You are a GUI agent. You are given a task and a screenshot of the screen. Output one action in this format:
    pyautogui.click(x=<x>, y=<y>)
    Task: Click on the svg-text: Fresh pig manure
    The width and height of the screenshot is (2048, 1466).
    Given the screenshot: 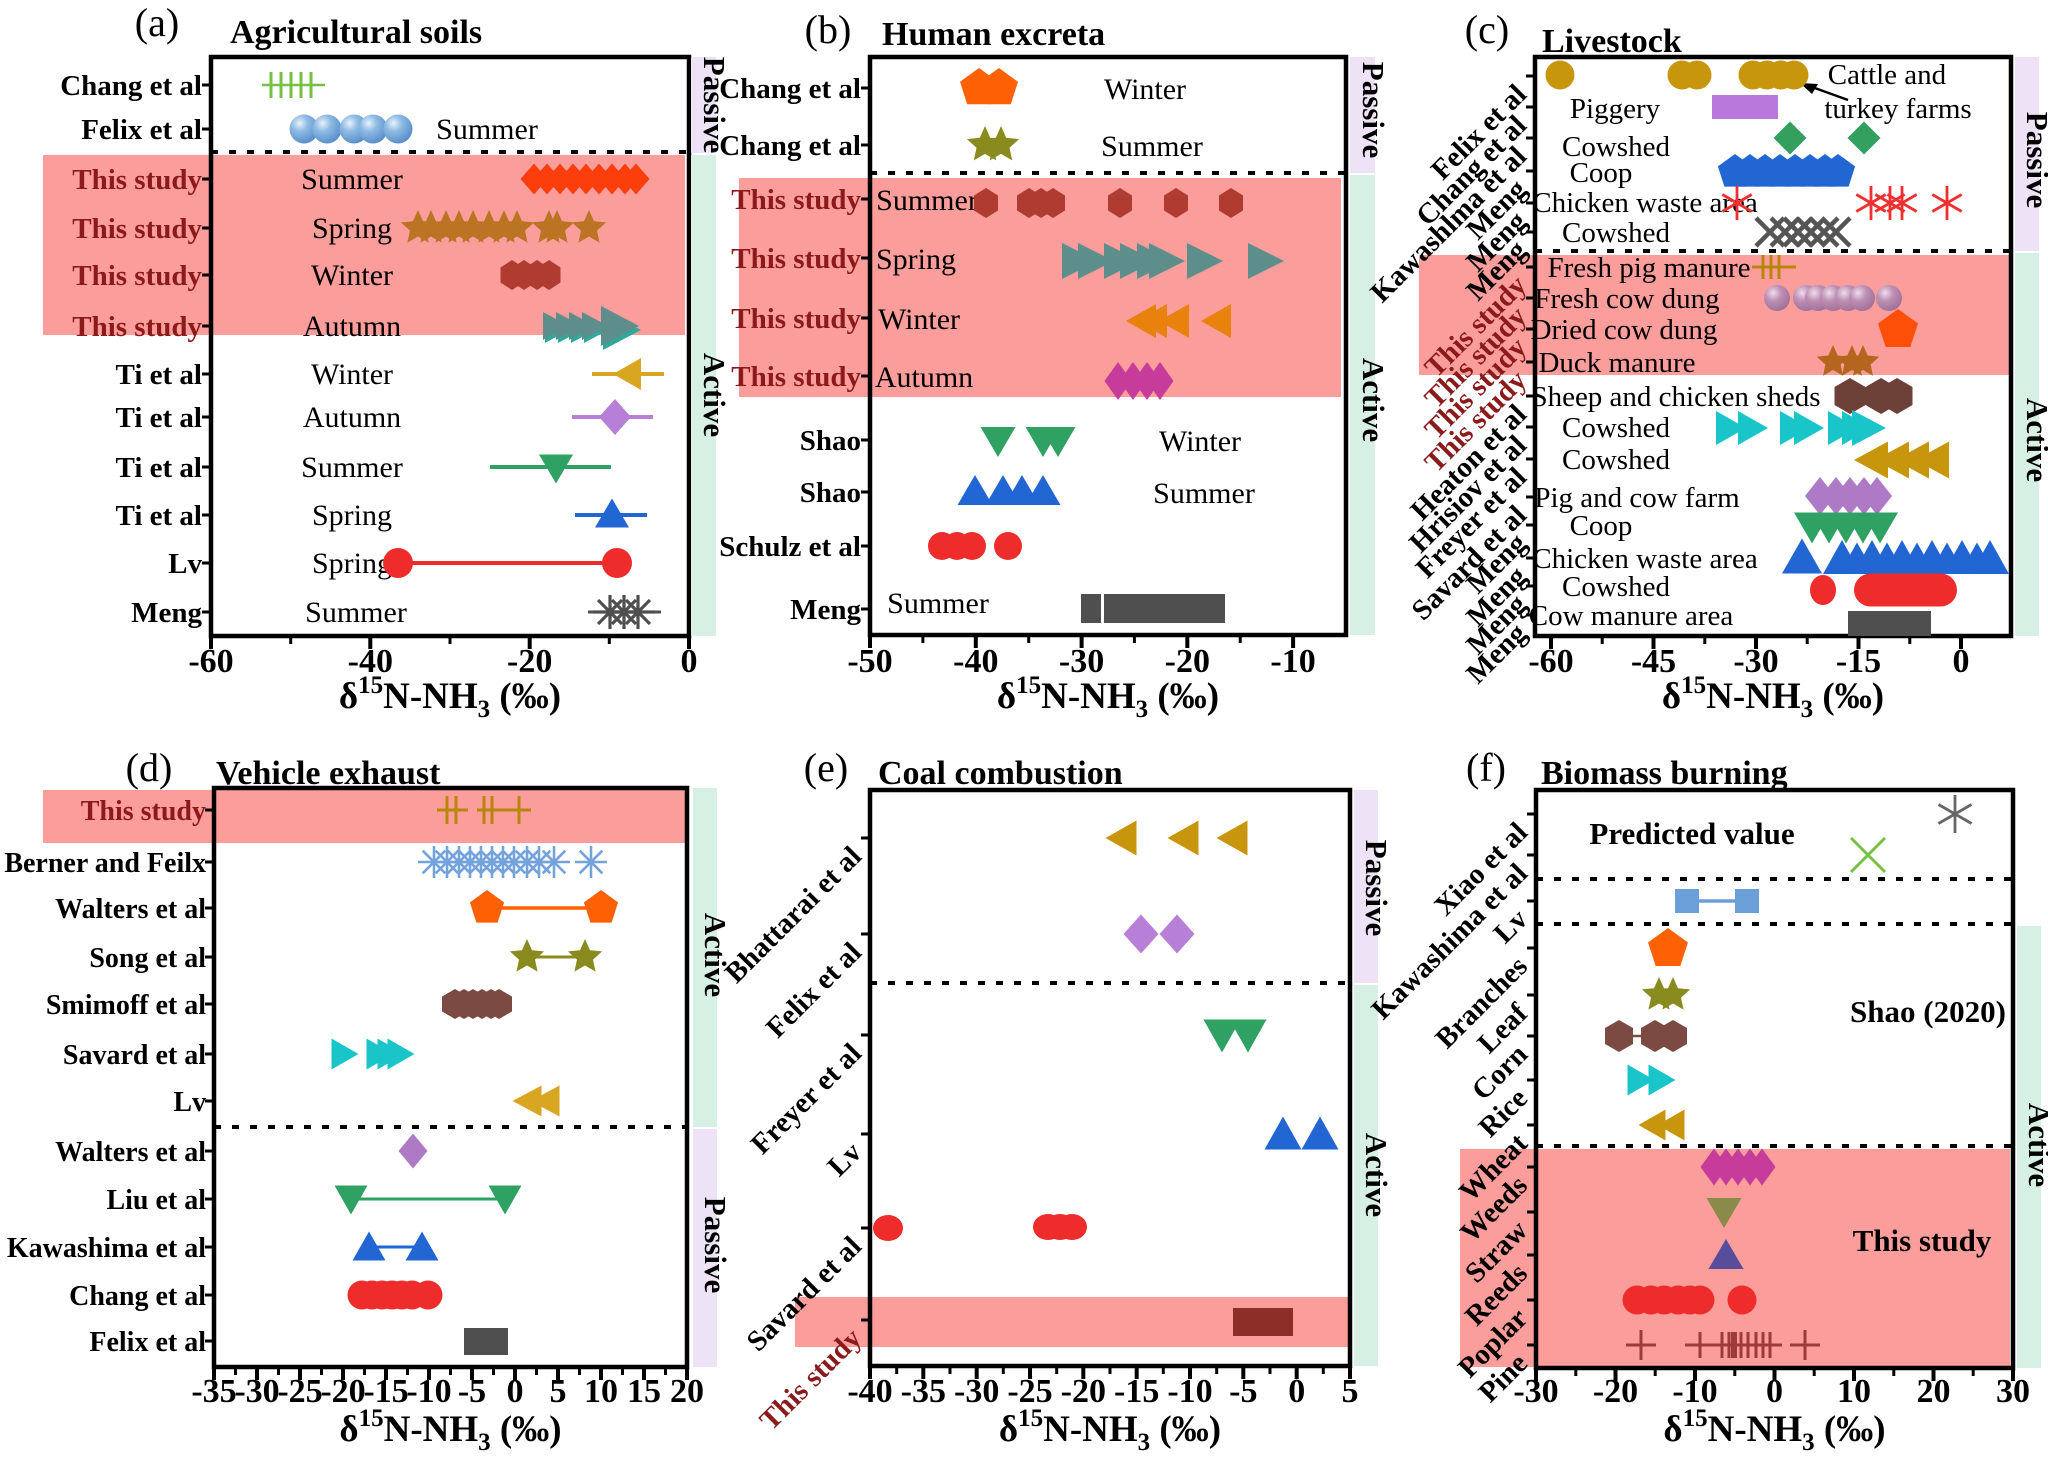 What is the action you would take?
    pyautogui.click(x=1649, y=268)
    